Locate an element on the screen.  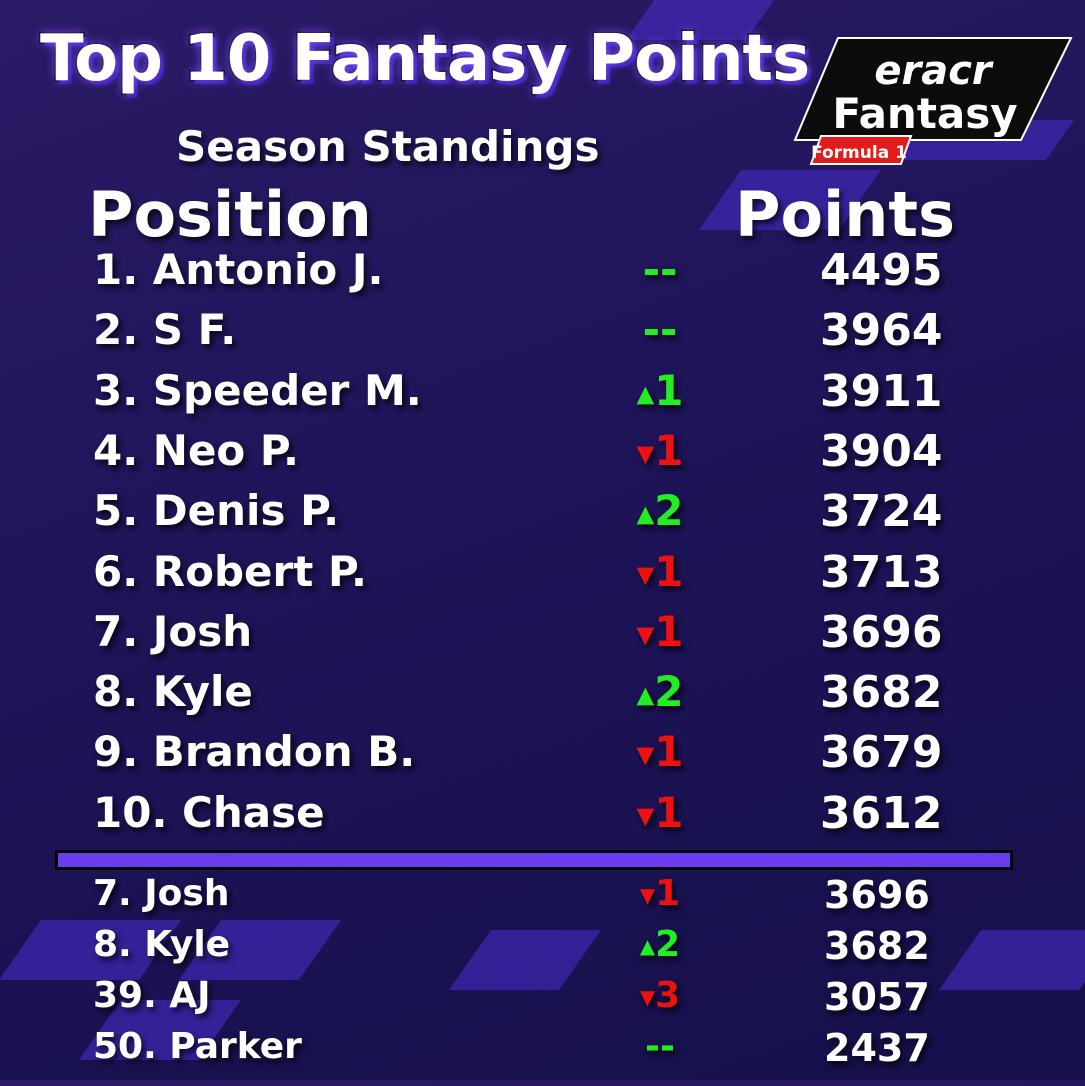
standings-row: 50. Parker -- 2437 is located at coordinates (542, 1056).